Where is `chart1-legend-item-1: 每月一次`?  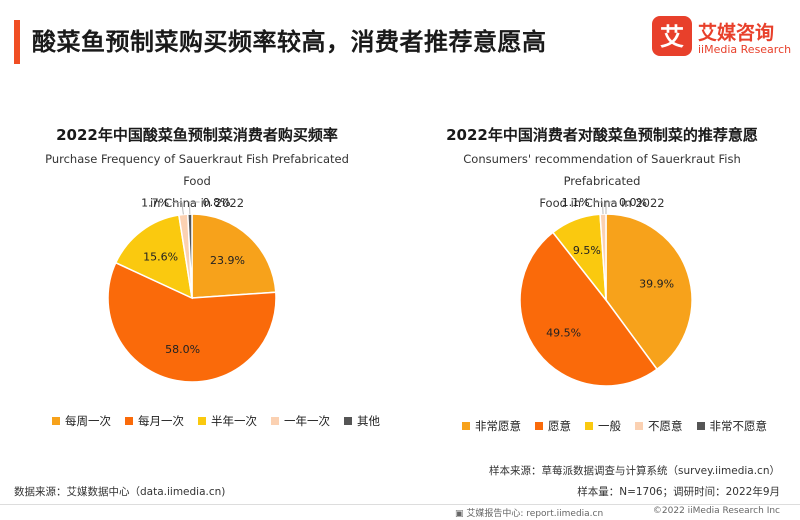
chart1-legend-item-1: 每月一次 is located at coordinates (154, 421).